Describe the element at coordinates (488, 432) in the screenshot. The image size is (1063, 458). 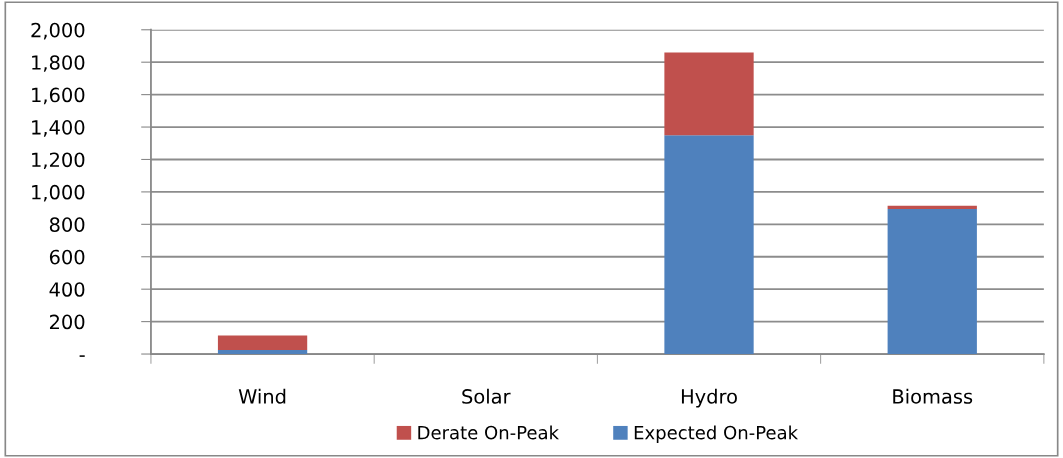
I see `legend-label: Derate On-Peak` at that location.